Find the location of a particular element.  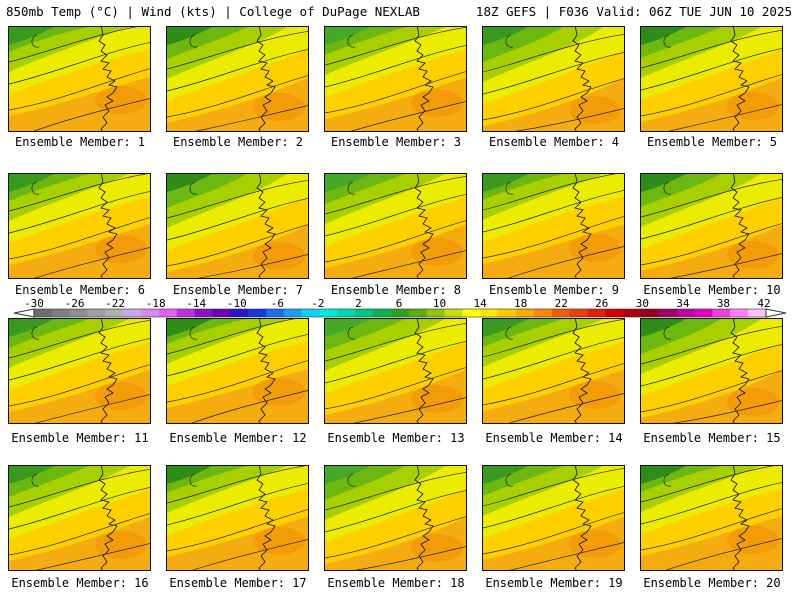

colorbar-outline is located at coordinates (400, 313).